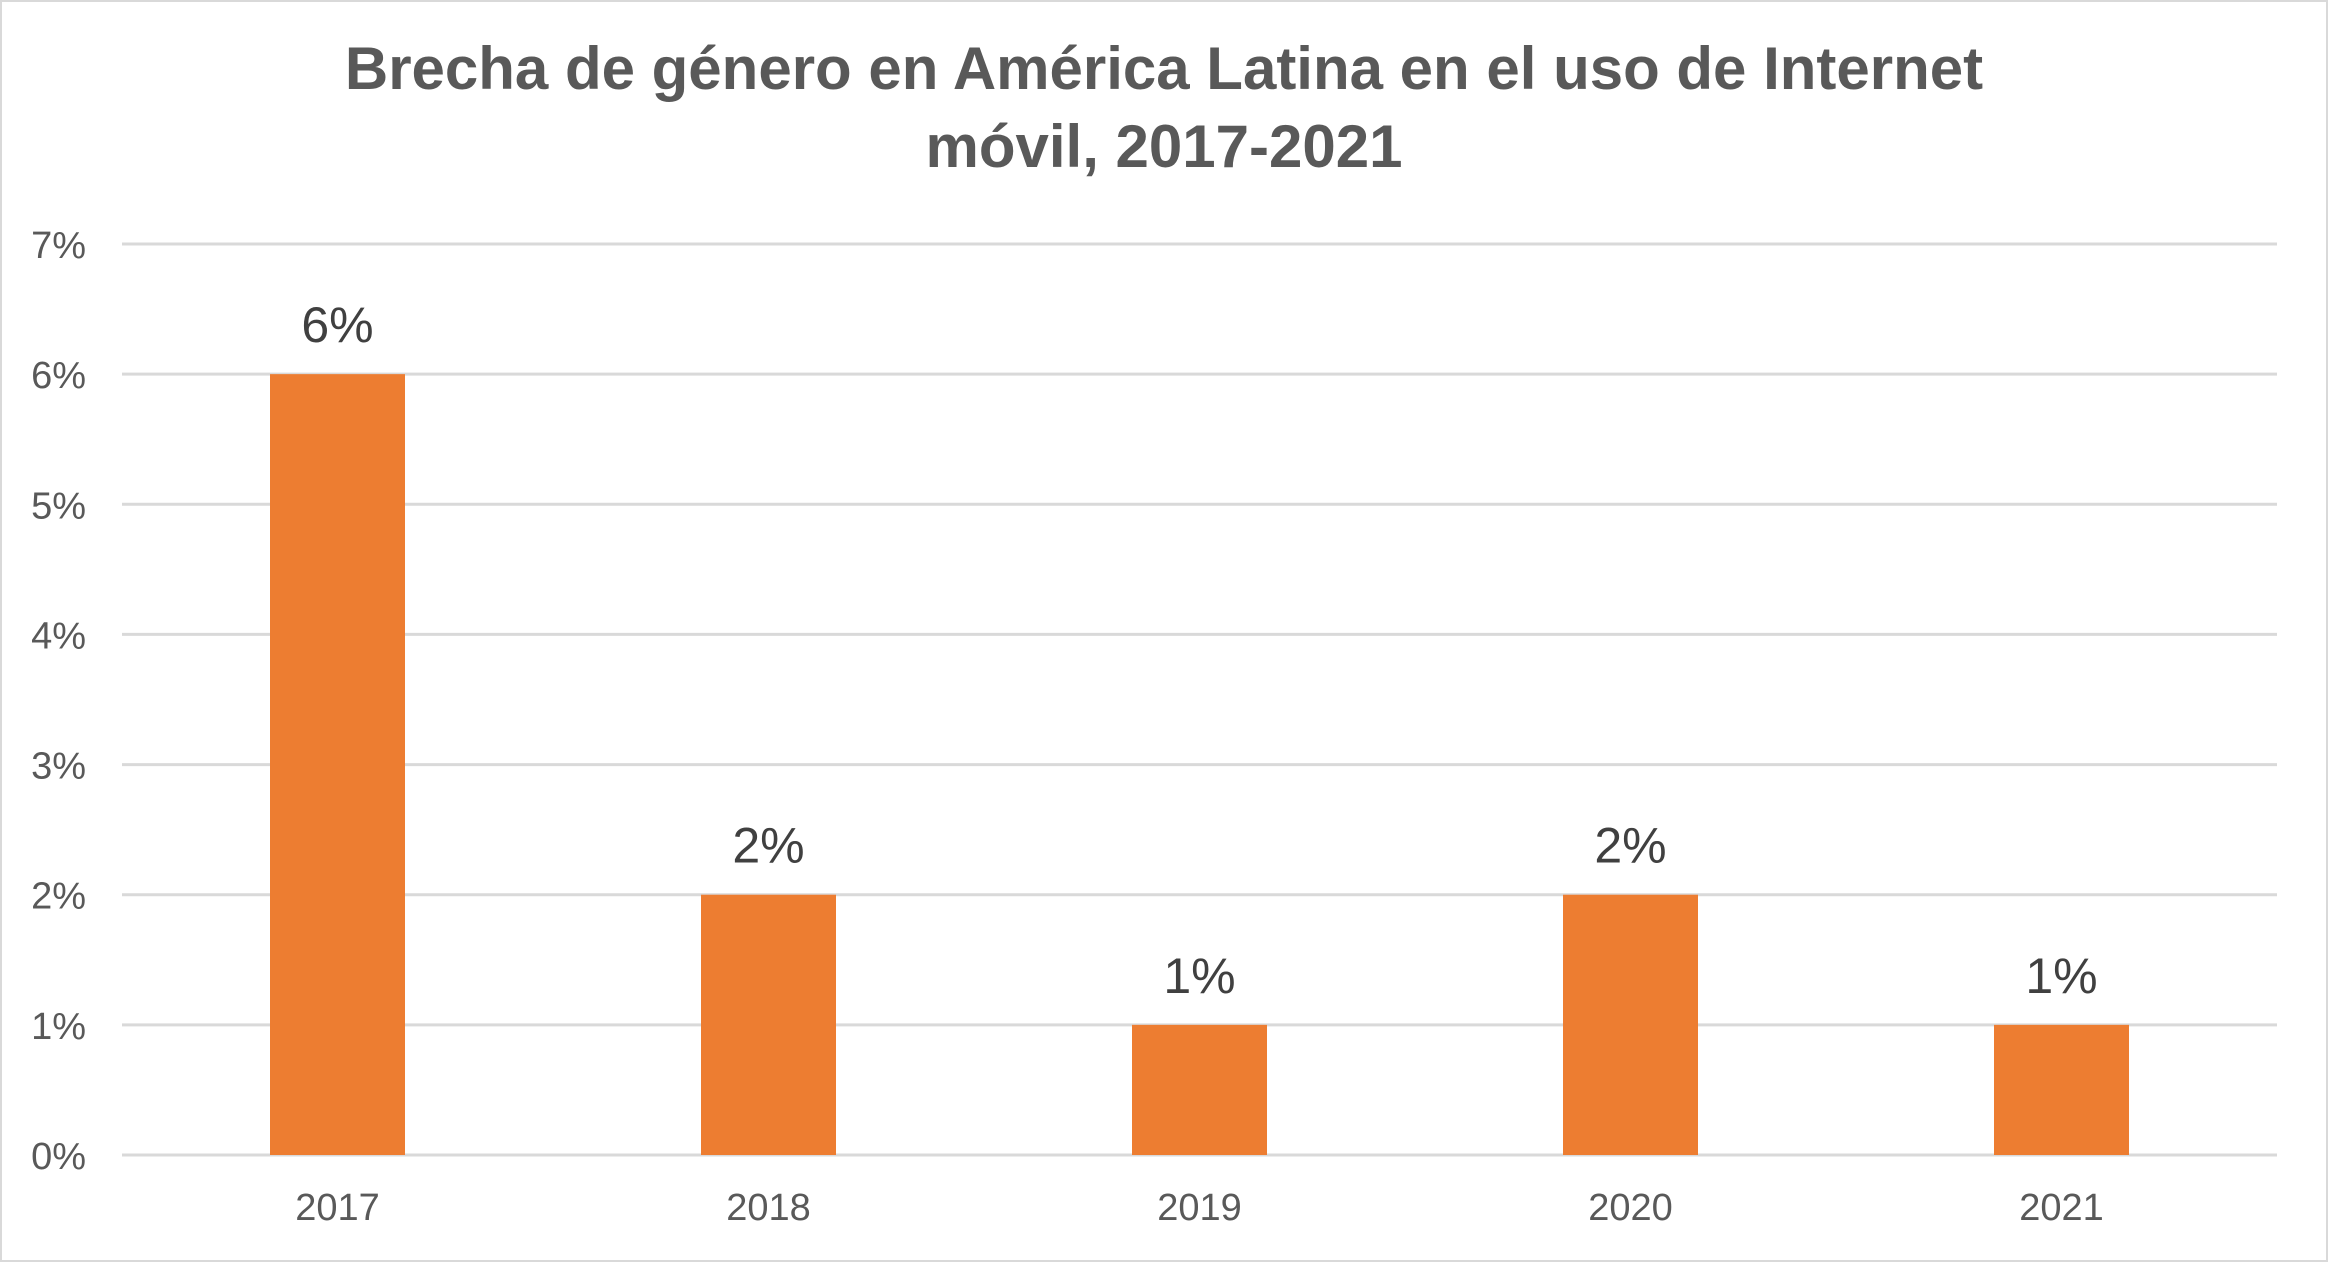 Image resolution: width=2328 pixels, height=1262 pixels. Describe the element at coordinates (58, 506) in the screenshot. I see `y-tick-label: 5%` at that location.